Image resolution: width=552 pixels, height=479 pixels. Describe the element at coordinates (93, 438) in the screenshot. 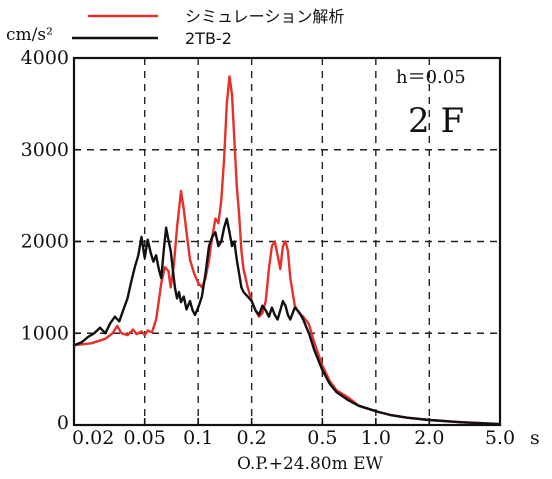

I see `x-tick-label: 0.02` at that location.